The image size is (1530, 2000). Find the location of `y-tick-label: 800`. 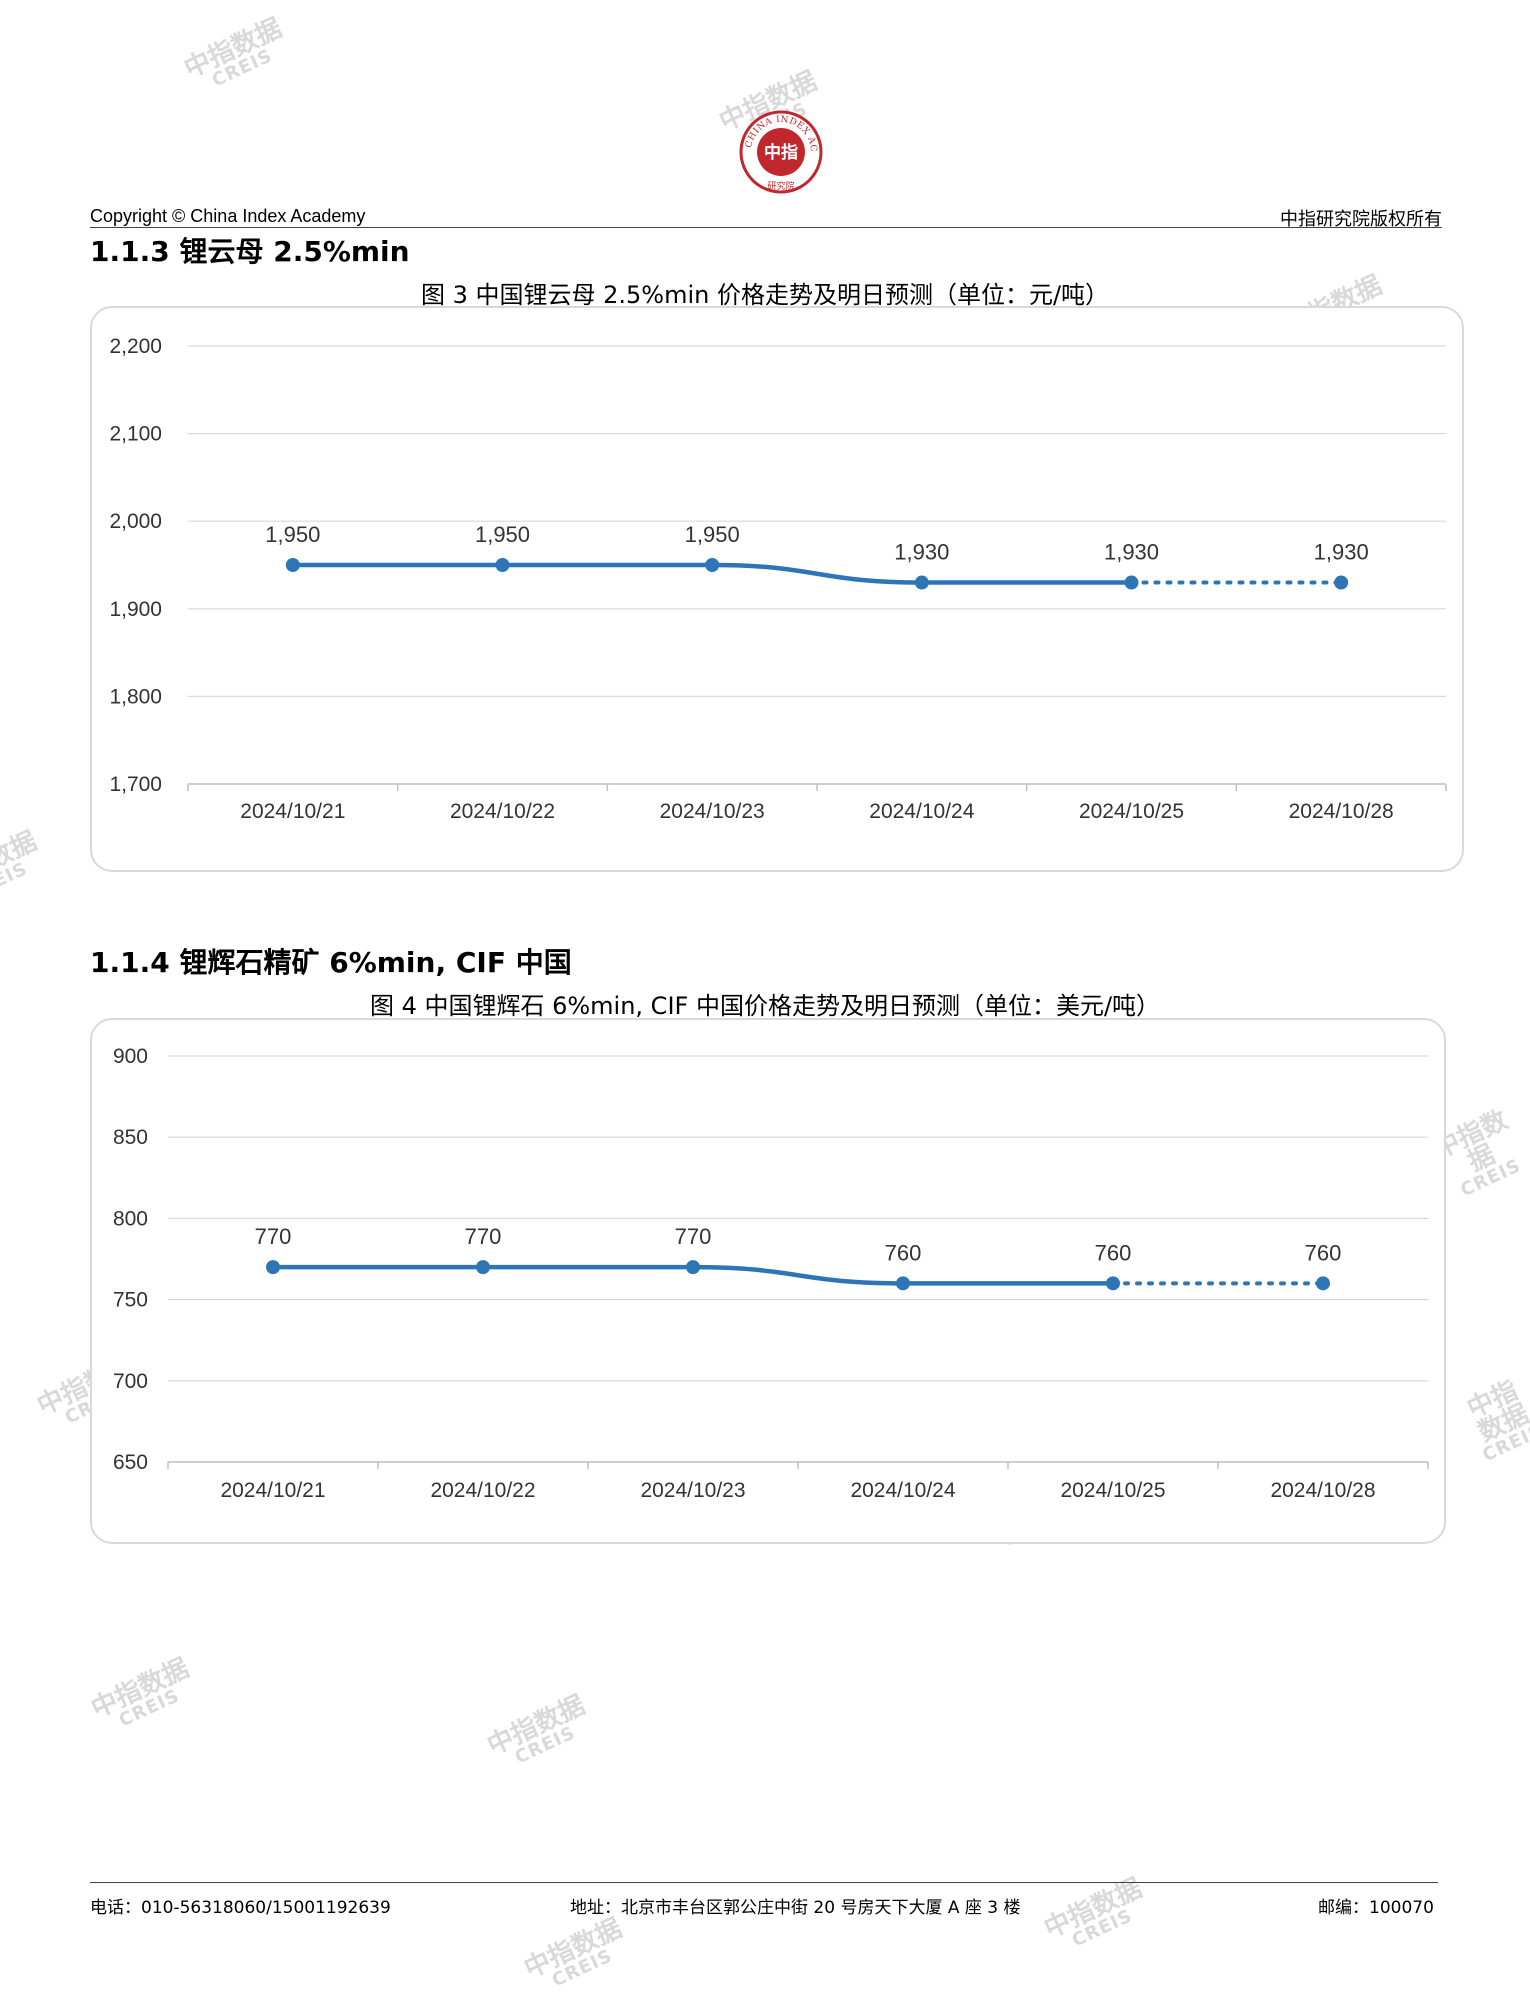

y-tick-label: 800 is located at coordinates (130, 1218).